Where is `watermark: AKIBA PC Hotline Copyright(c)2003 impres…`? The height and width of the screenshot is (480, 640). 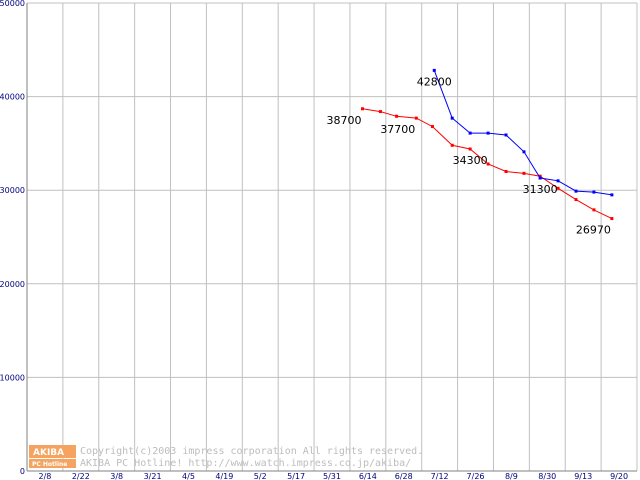 watermark: AKIBA PC Hotline Copyright(c)2003 impres… is located at coordinates (226, 457).